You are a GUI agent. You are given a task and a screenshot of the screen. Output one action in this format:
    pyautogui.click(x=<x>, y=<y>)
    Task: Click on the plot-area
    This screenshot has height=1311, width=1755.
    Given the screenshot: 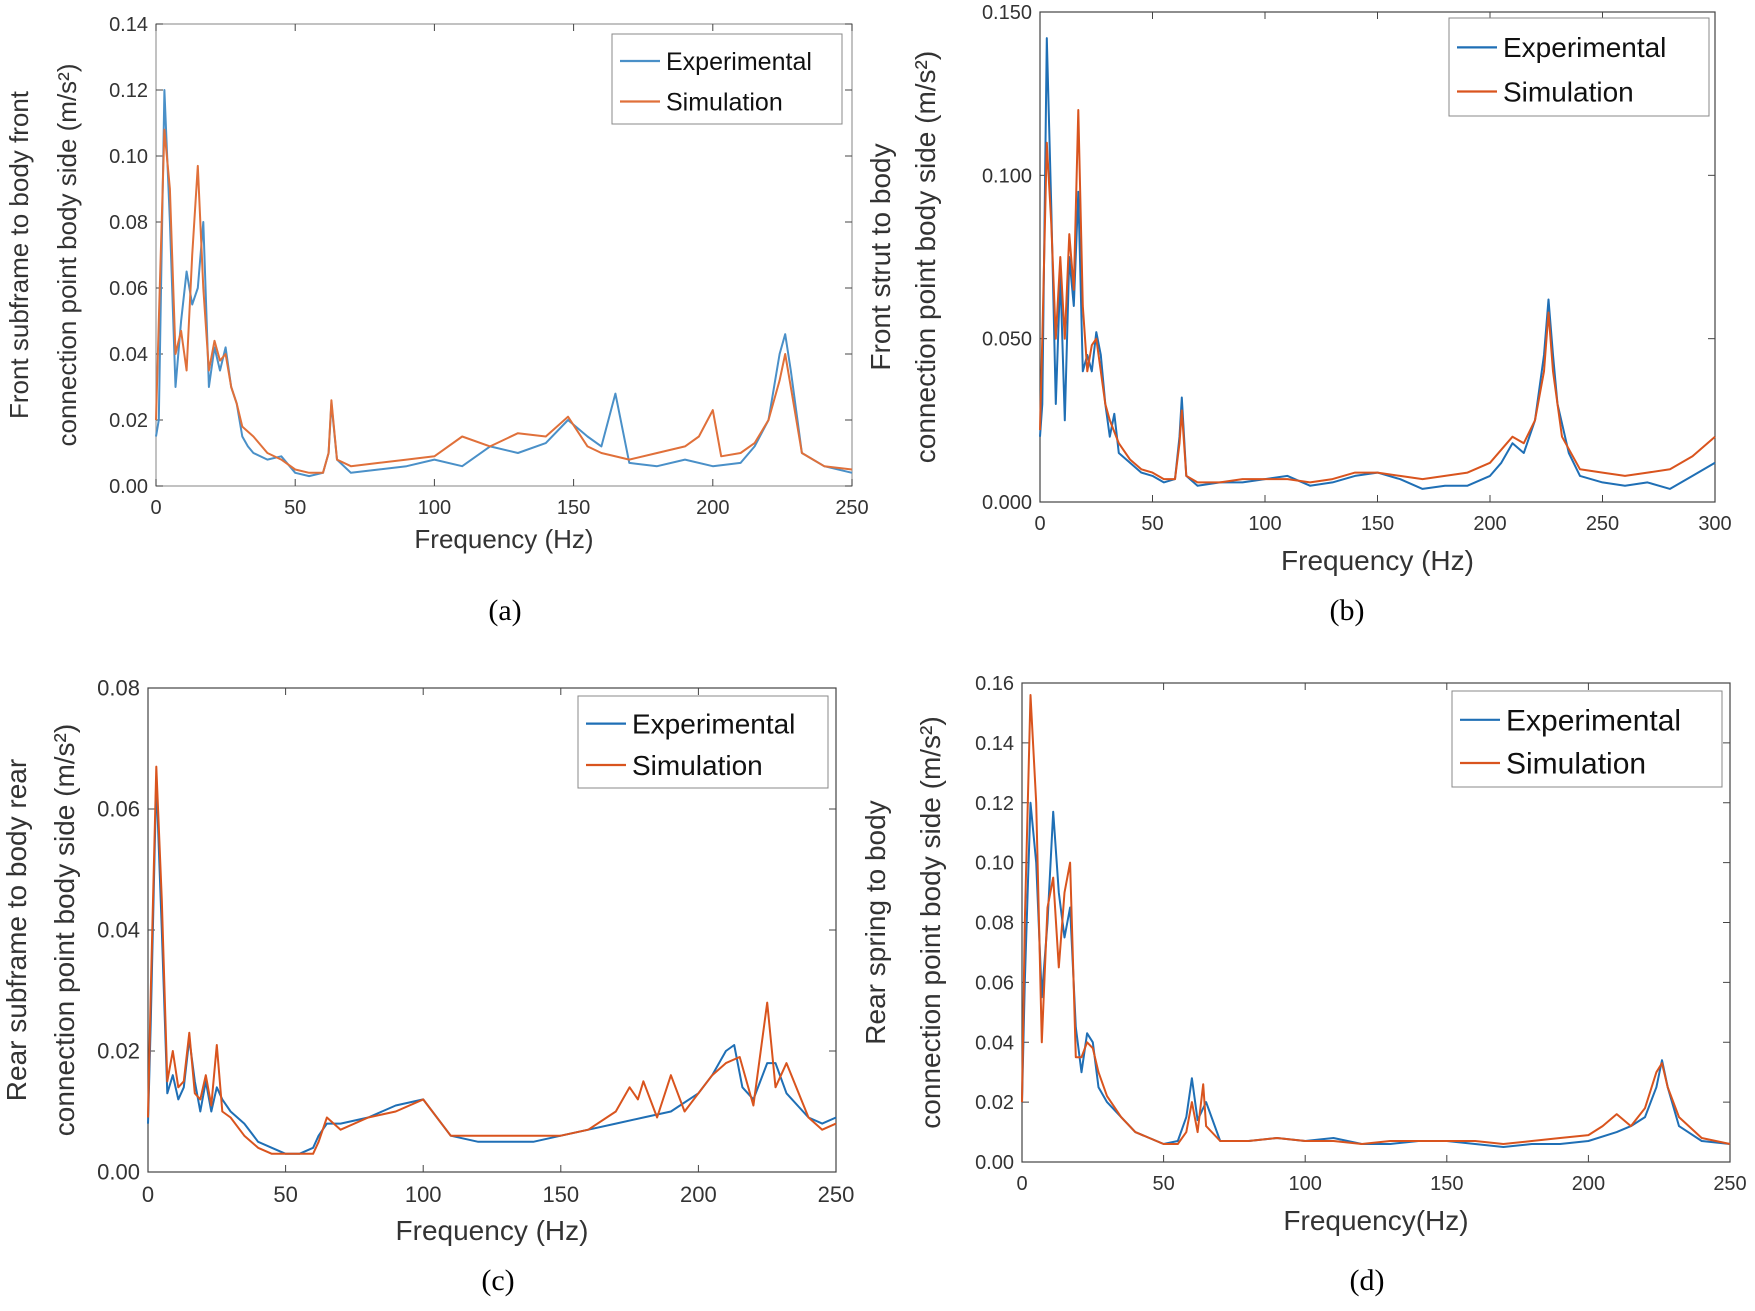 What is the action you would take?
    pyautogui.click(x=504, y=255)
    